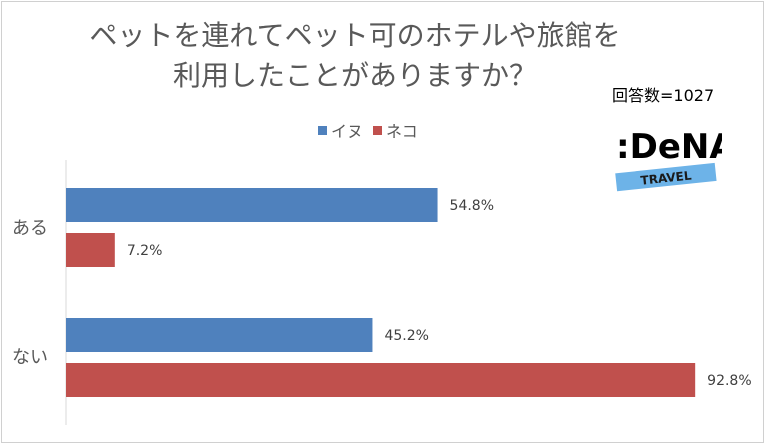 This screenshot has width=767, height=446. I want to click on legend: イヌ ネコ, so click(368, 130).